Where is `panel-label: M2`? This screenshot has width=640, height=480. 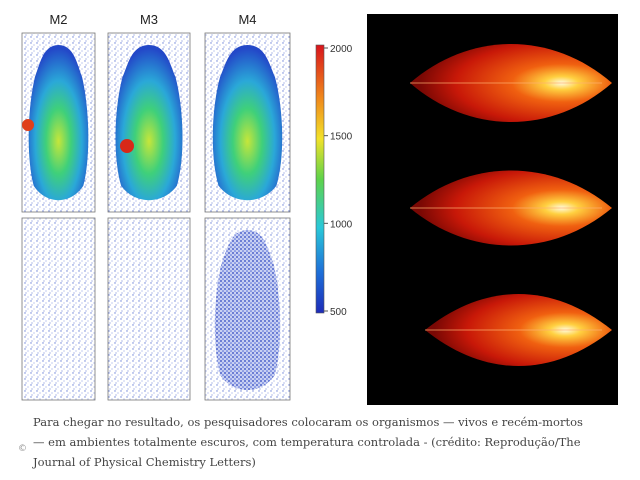 panel-label: M2 is located at coordinates (58, 19).